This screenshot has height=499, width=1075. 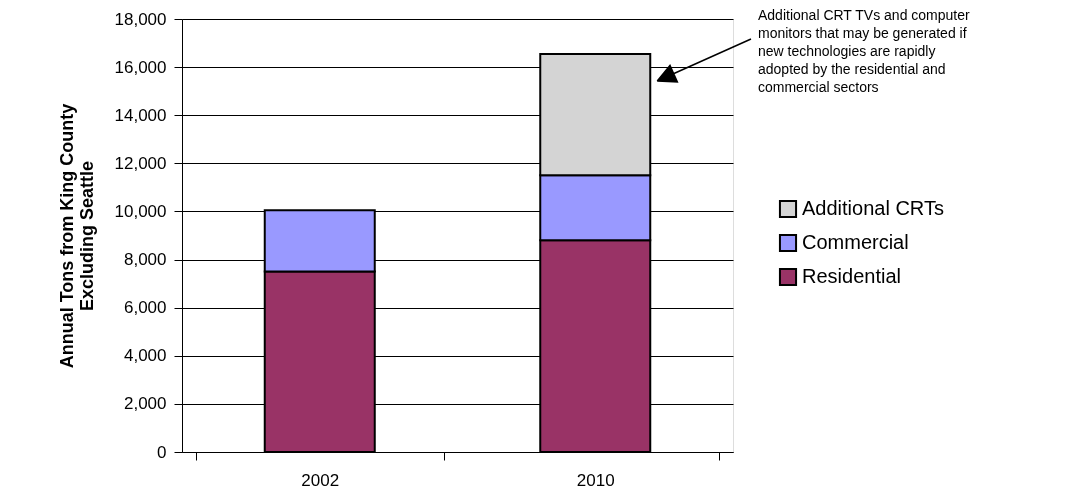 What do you see at coordinates (873, 208) in the screenshot?
I see `legend-label: Additional CRTs` at bounding box center [873, 208].